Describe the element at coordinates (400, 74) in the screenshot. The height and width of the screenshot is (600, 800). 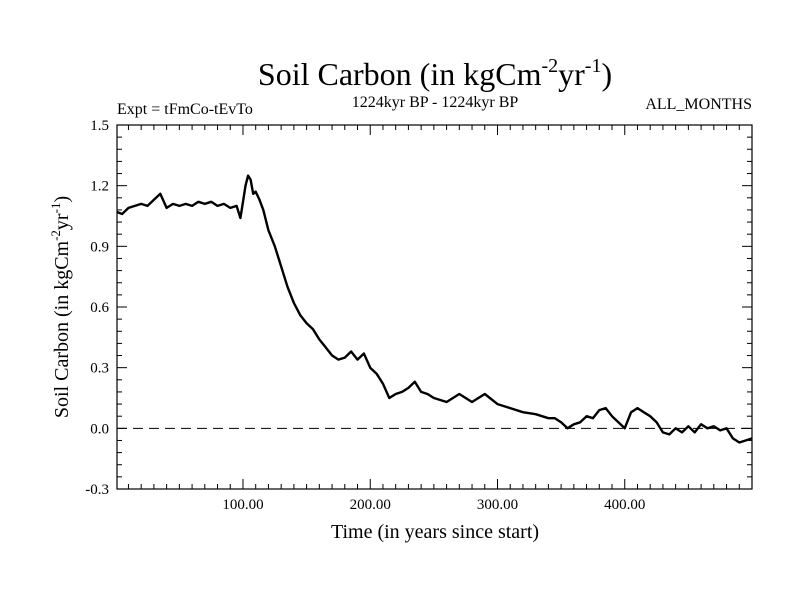
I see `title-prefix: Soil Carbon (in kgCm` at that location.